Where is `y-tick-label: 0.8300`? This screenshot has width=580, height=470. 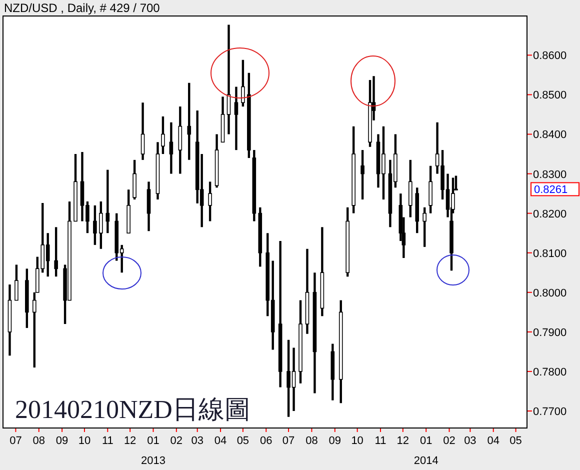 y-tick-label: 0.8300 is located at coordinates (550, 174).